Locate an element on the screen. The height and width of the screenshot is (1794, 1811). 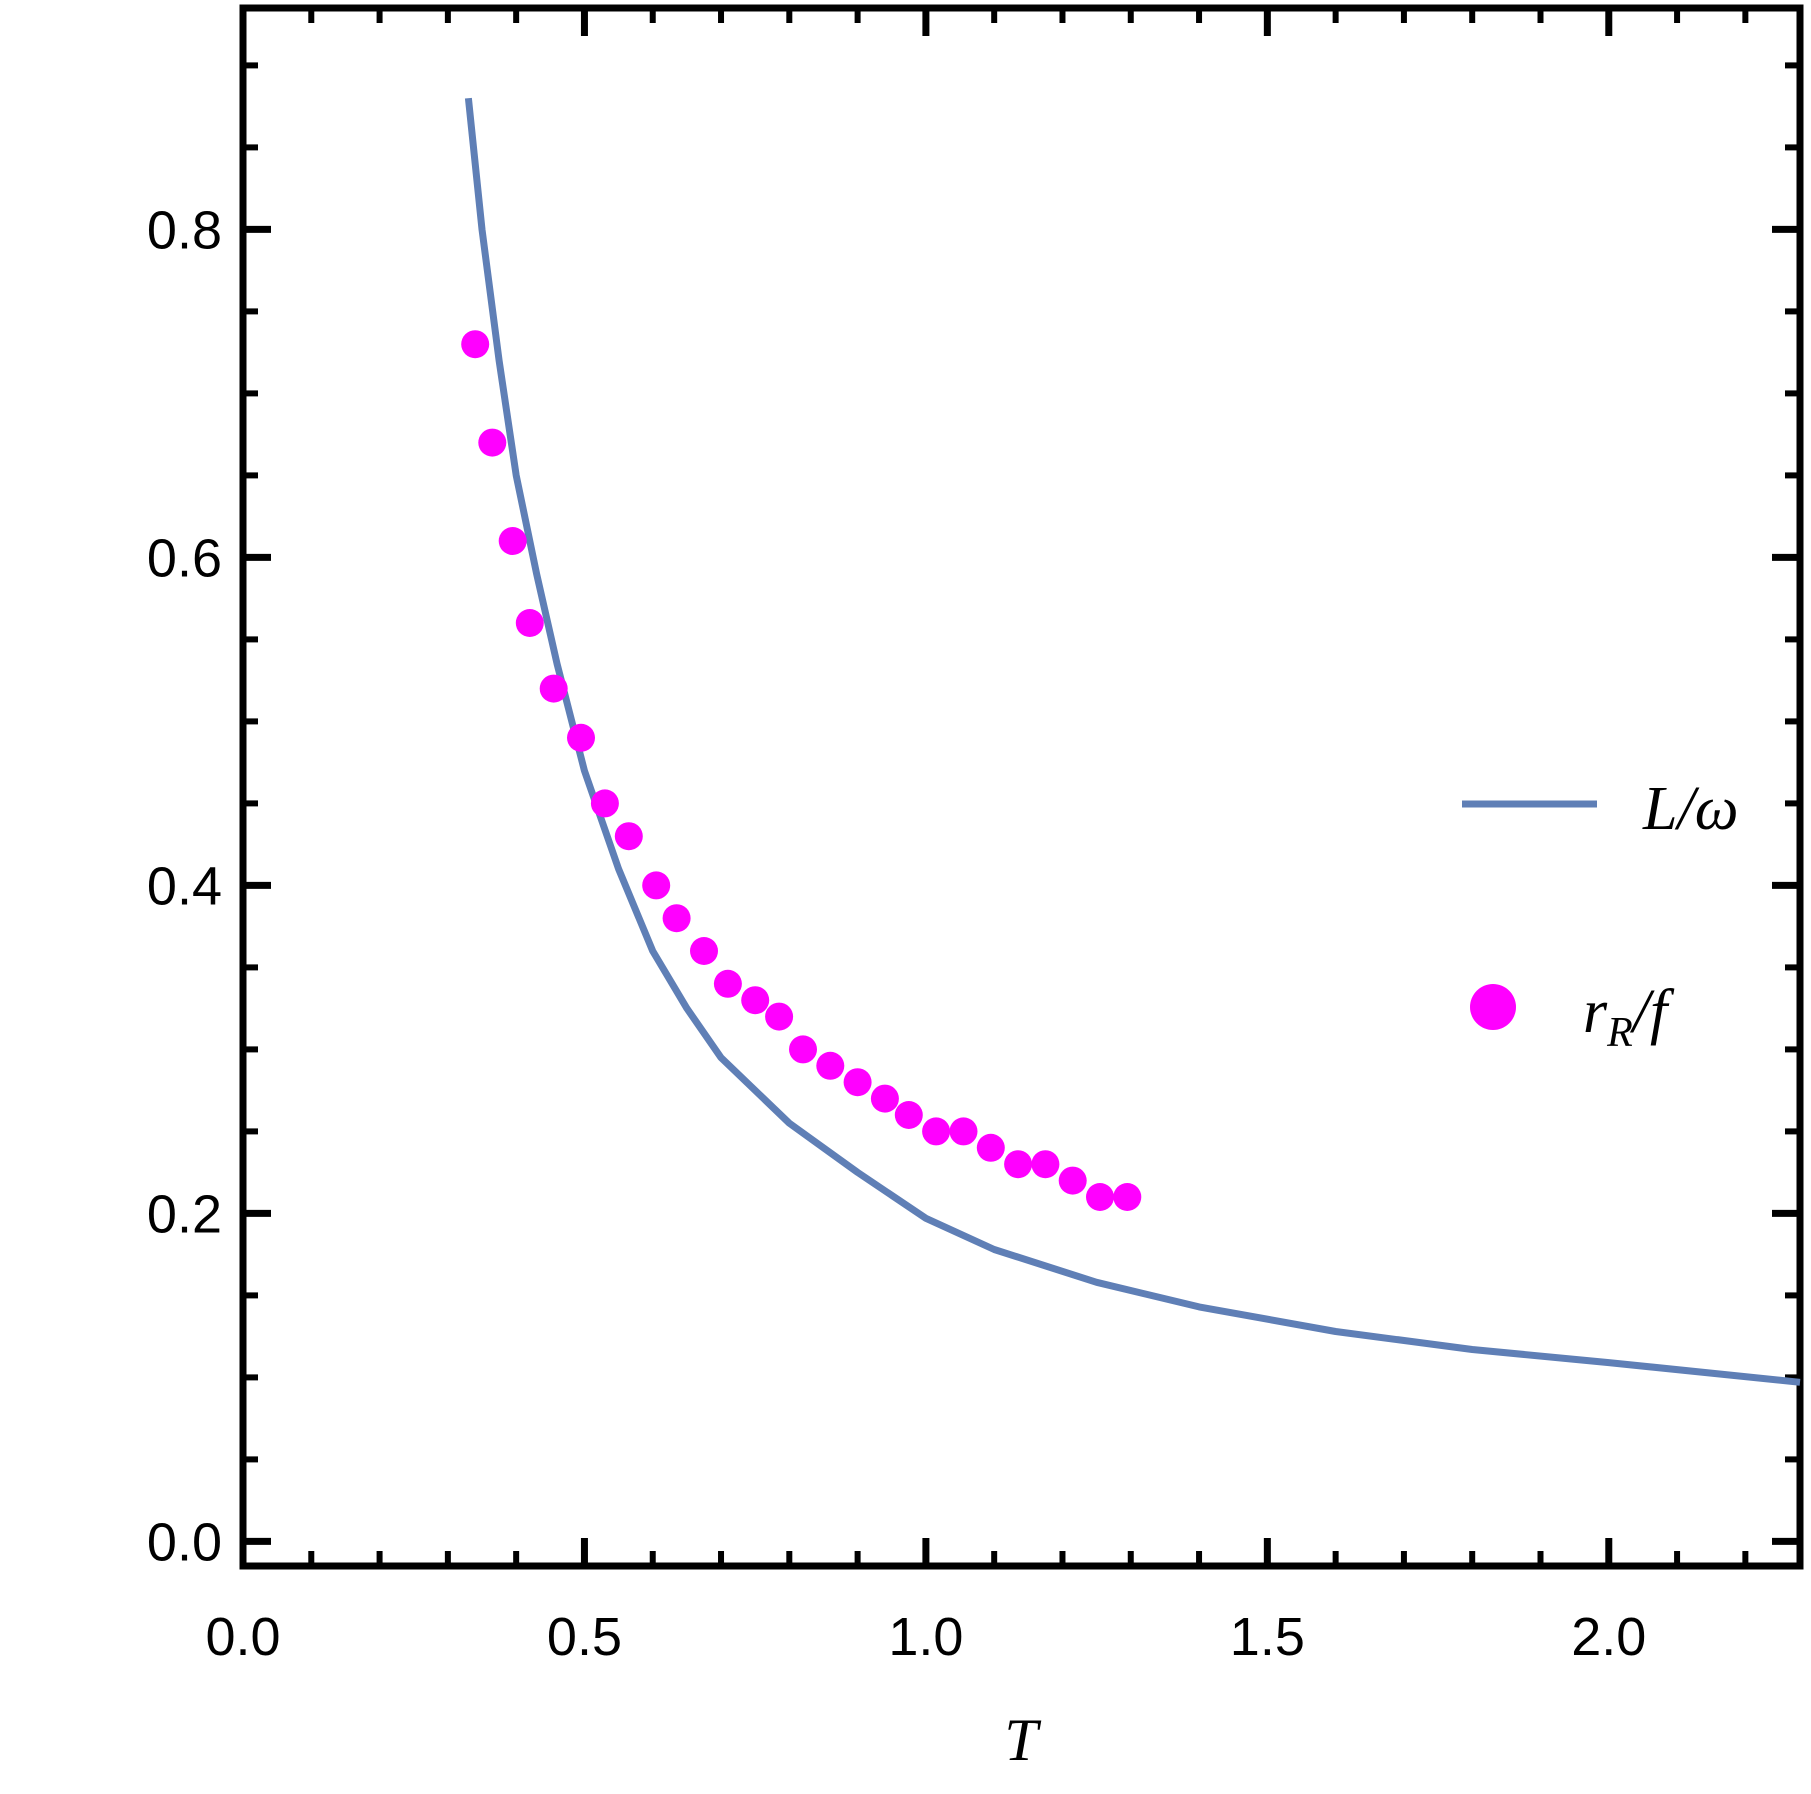
y-tick-label: 0.6 is located at coordinates (184, 558).